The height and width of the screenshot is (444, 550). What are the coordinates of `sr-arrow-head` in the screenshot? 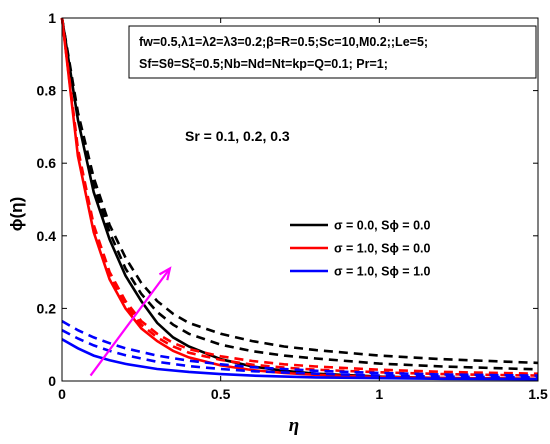 It's located at (165, 273).